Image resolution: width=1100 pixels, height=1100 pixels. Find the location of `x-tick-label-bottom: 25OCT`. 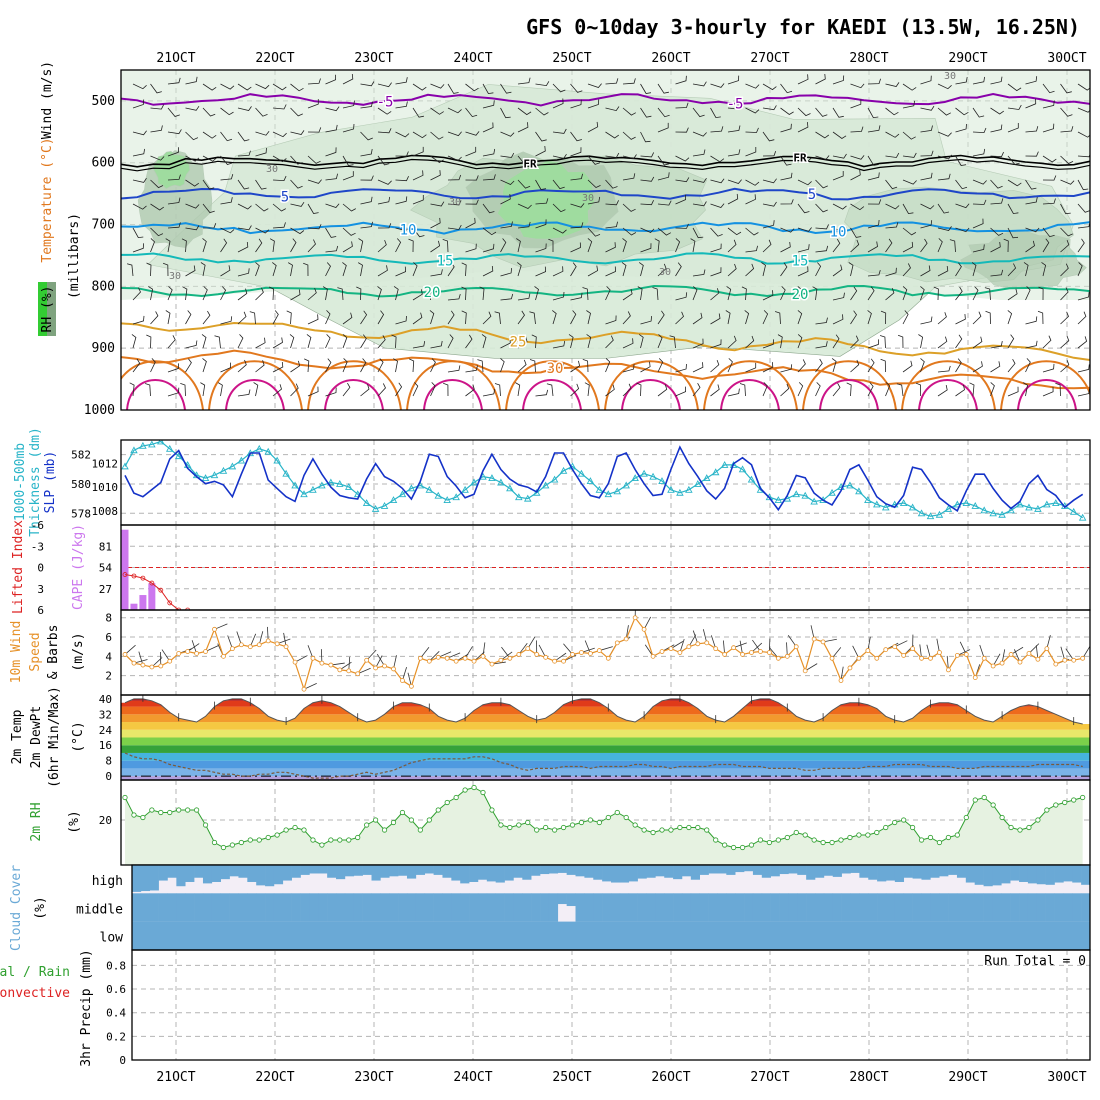

x-tick-label-bottom: 25OCT is located at coordinates (571, 1077).